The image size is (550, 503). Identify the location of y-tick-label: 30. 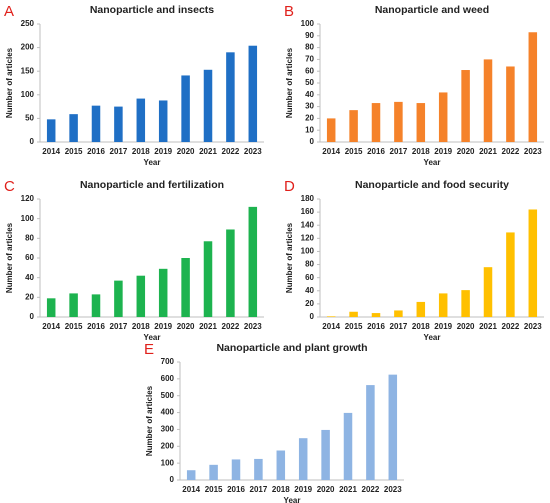
(309, 106).